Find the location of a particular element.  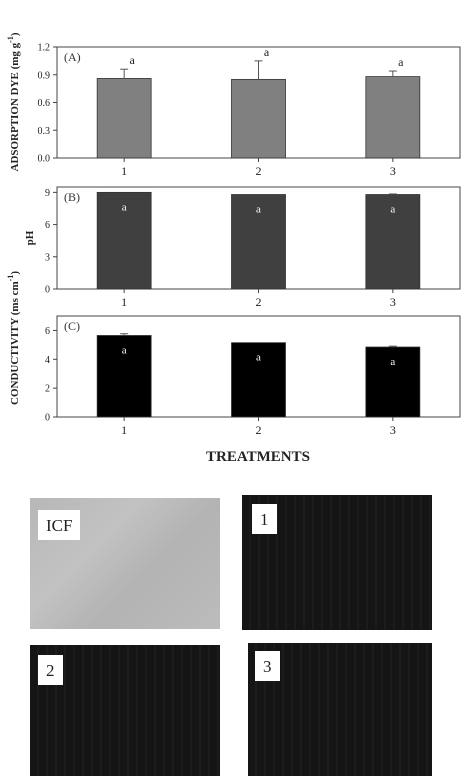

y-tick-label: 2 is located at coordinates (47, 389).